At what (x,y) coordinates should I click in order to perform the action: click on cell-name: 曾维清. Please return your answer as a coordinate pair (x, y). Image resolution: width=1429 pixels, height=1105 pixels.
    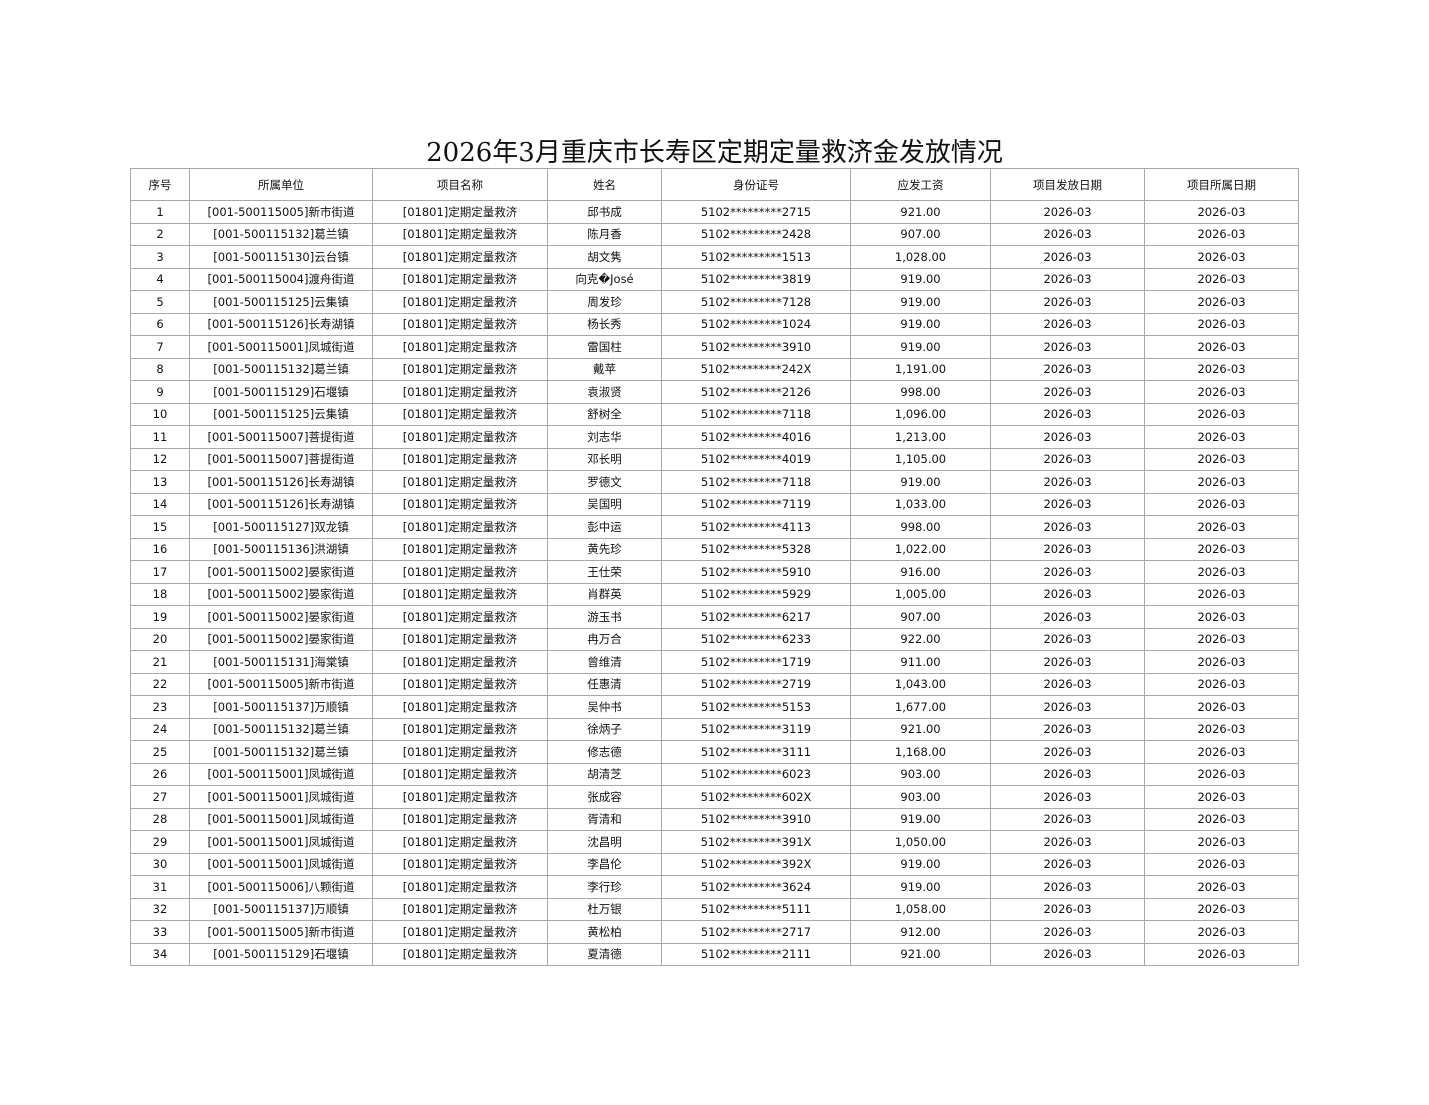
    Looking at the image, I should click on (604, 662).